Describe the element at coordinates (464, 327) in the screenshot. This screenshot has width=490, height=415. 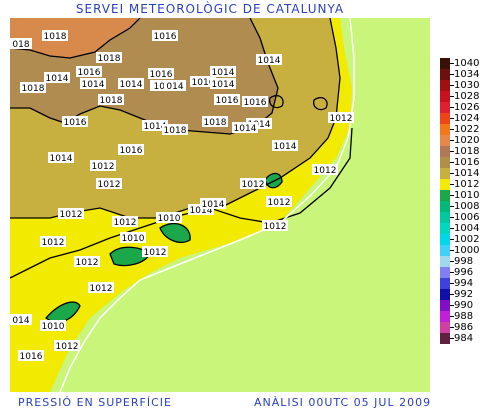
I see `legend-label: 986` at that location.